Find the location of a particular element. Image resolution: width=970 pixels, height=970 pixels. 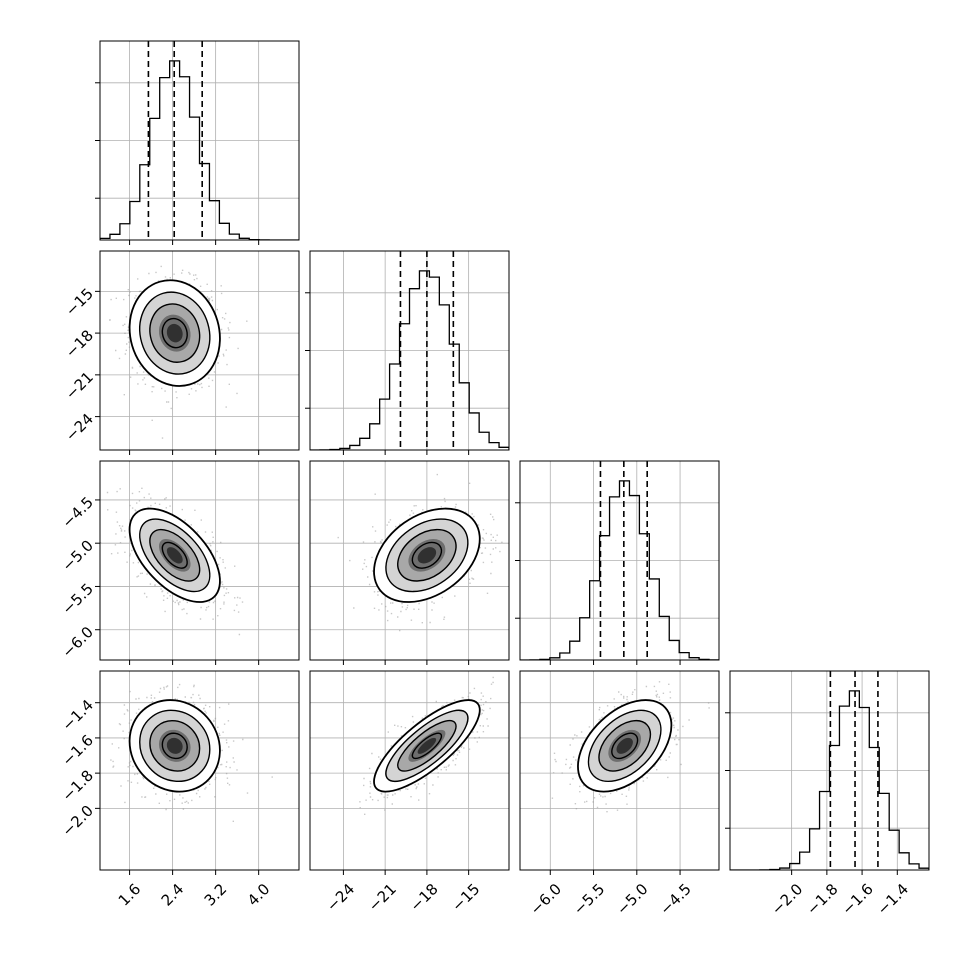

y-tick-label: −5.0 is located at coordinates (78, 555).